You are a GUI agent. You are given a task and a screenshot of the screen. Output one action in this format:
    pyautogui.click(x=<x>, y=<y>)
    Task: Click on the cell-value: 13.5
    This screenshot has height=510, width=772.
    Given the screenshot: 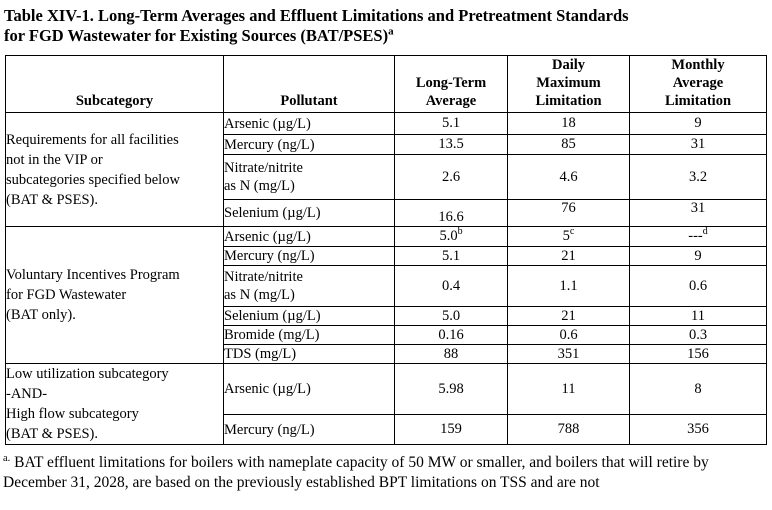 What is the action you would take?
    pyautogui.click(x=451, y=144)
    